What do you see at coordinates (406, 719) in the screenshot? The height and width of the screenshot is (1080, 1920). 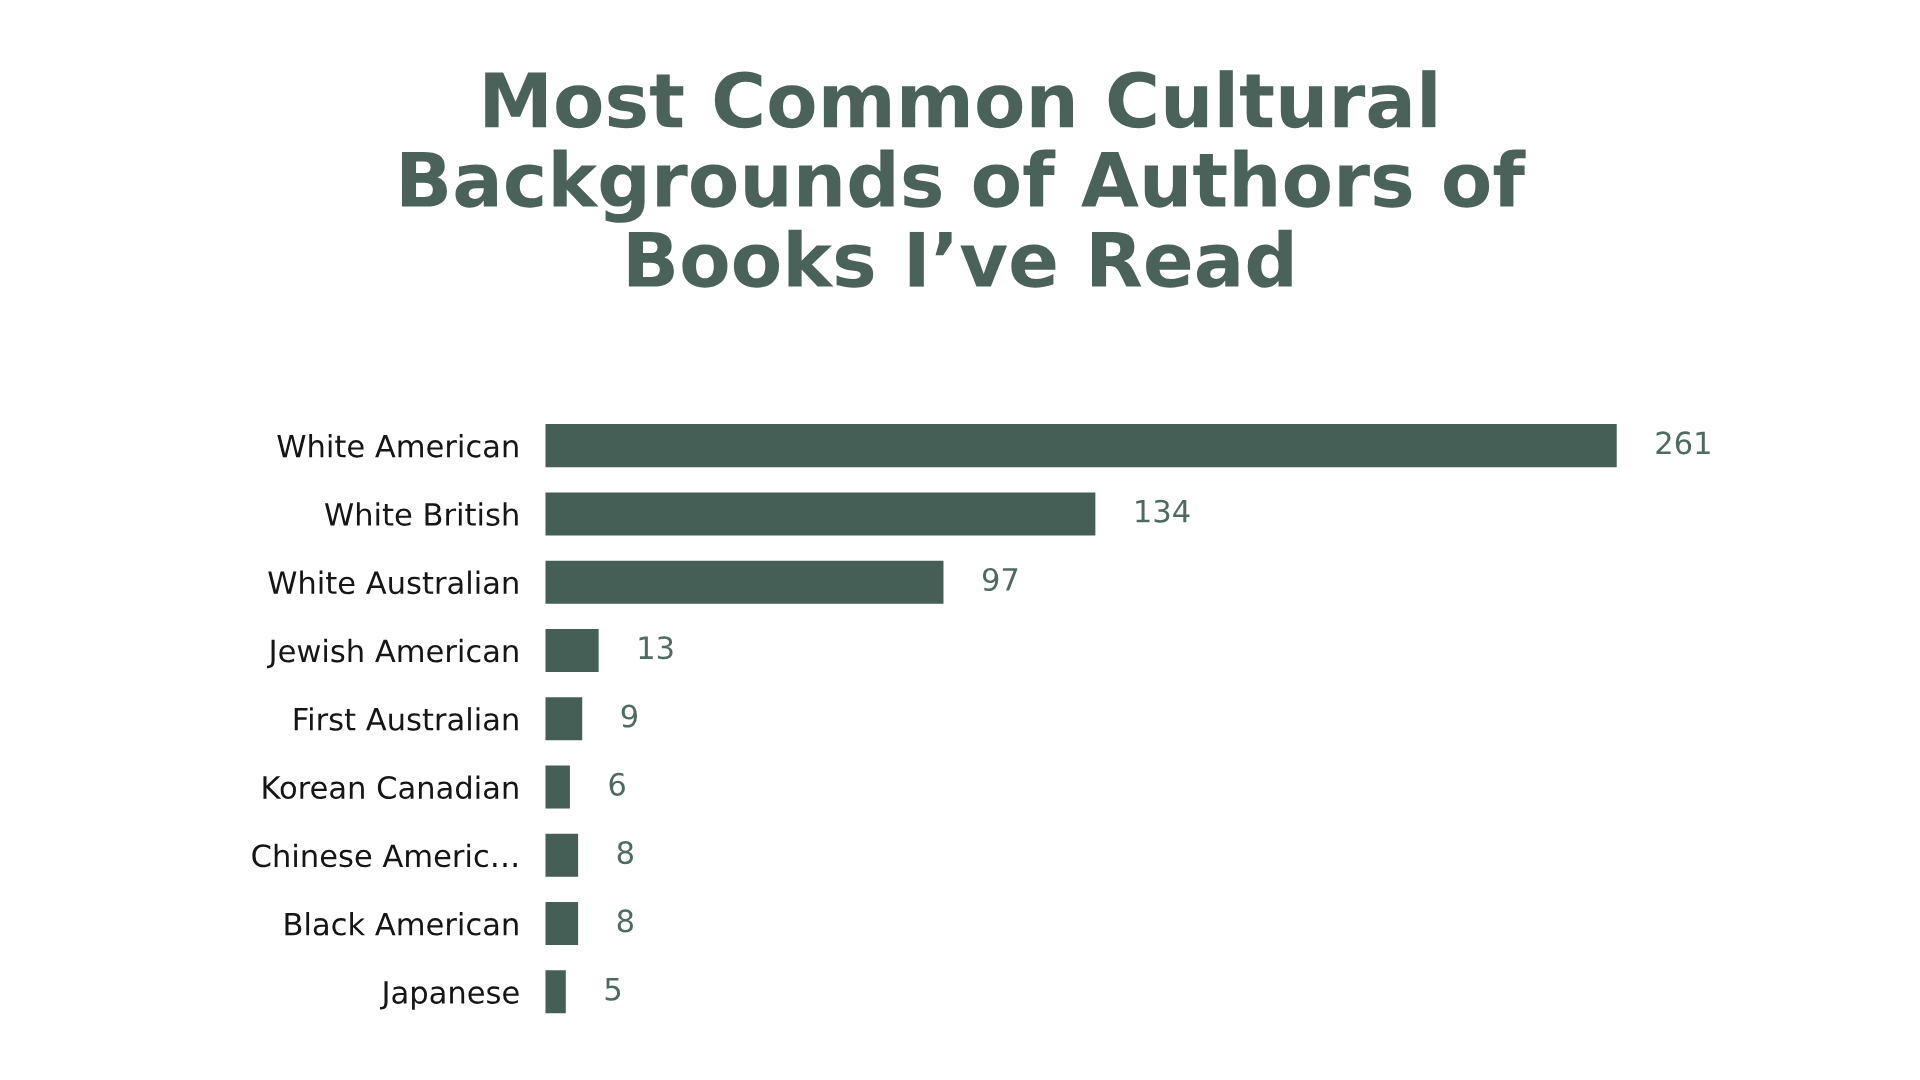 I see `y-tick-label: First Australian` at bounding box center [406, 719].